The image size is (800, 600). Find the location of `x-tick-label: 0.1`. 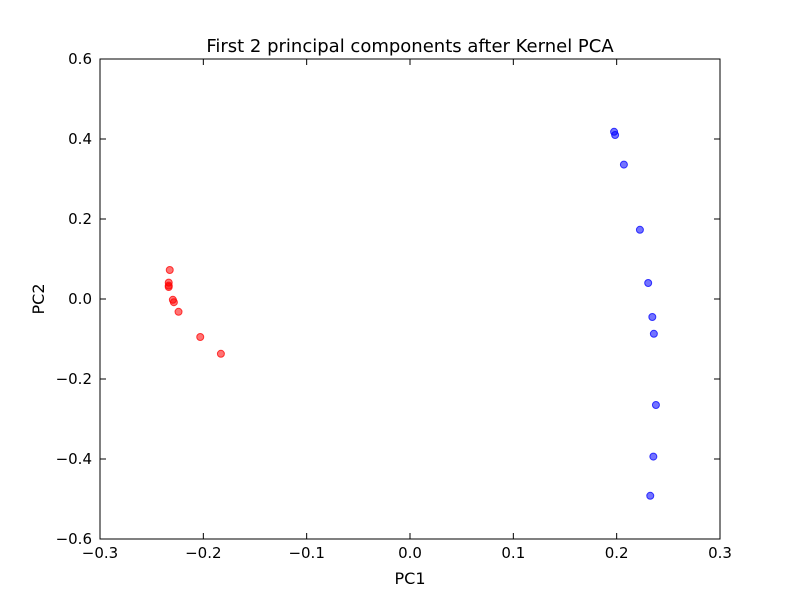

x-tick-label: 0.1 is located at coordinates (513, 553).